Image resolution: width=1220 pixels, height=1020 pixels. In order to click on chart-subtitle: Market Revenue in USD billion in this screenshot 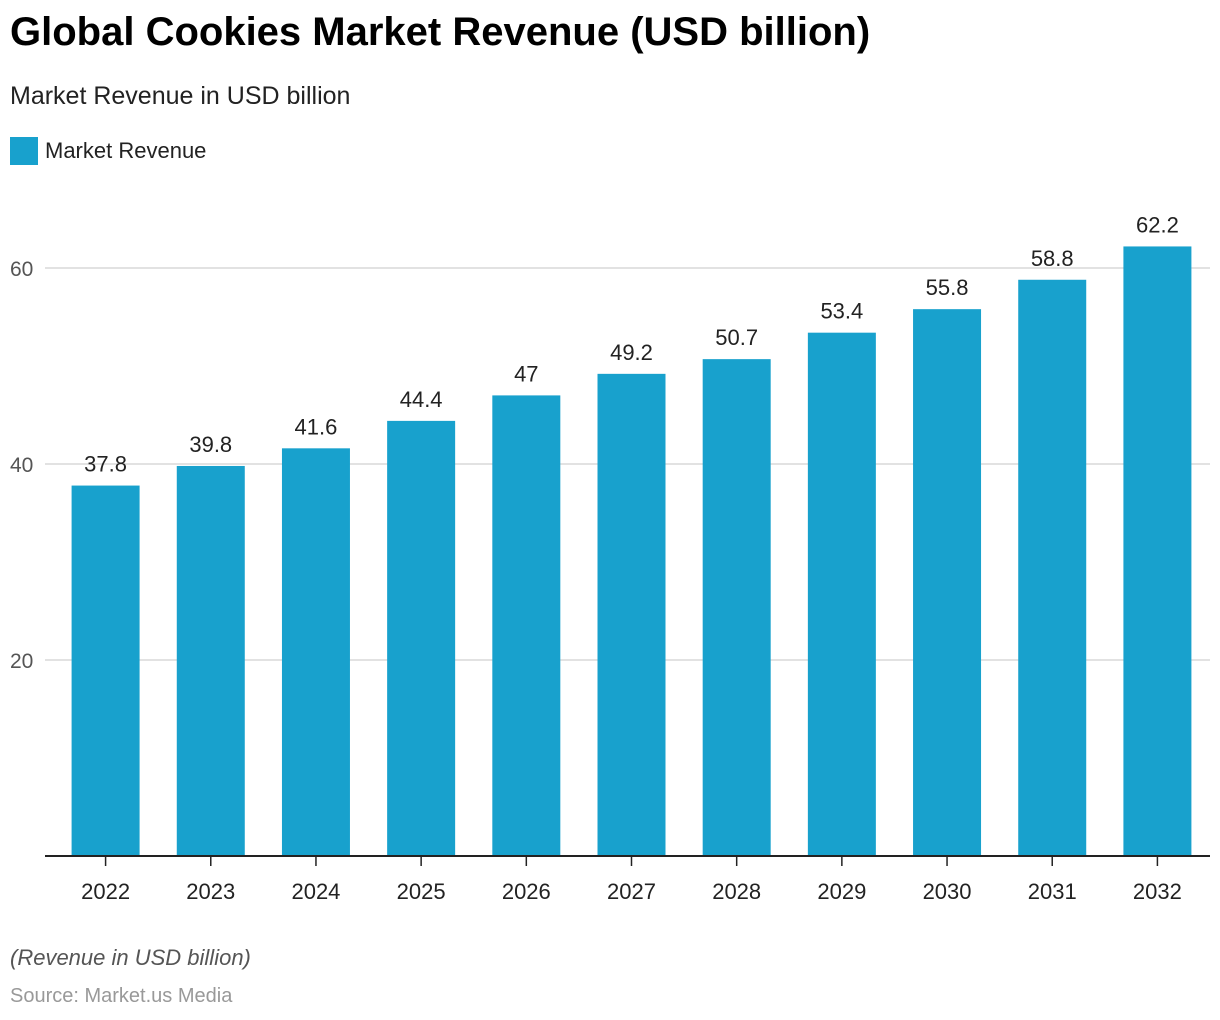, I will do `click(180, 96)`.